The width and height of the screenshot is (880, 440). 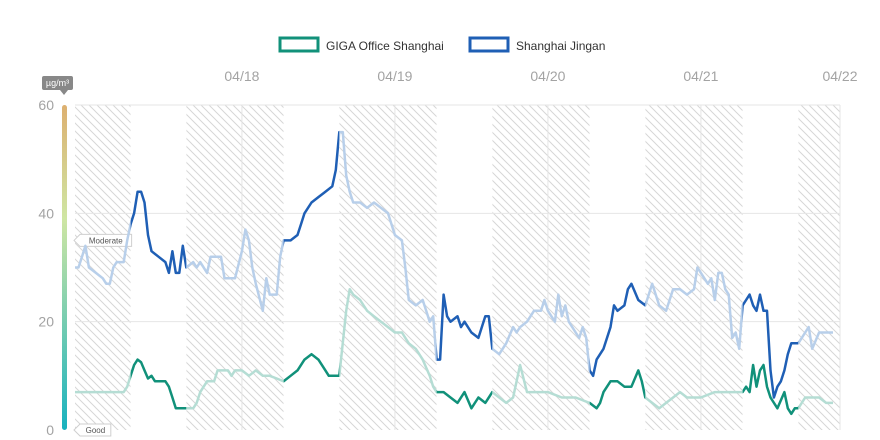 I want to click on x-tick-label: 04/22, so click(x=839, y=76).